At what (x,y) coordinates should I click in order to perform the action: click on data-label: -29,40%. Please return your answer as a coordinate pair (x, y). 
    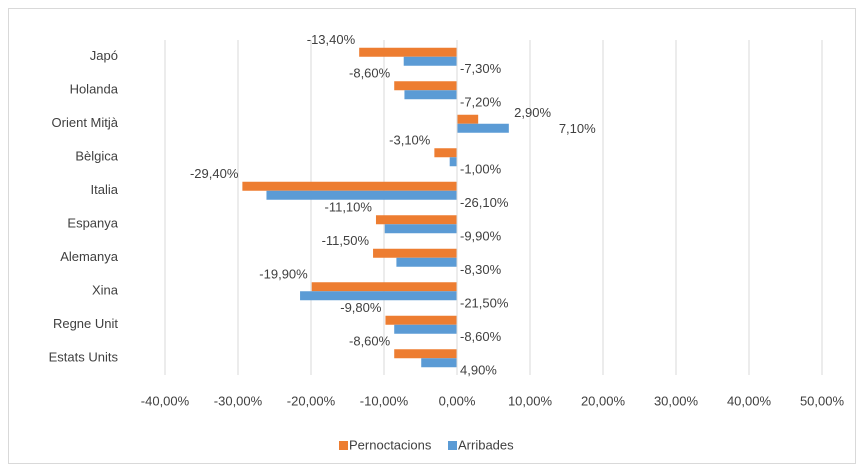
    Looking at the image, I should click on (214, 173).